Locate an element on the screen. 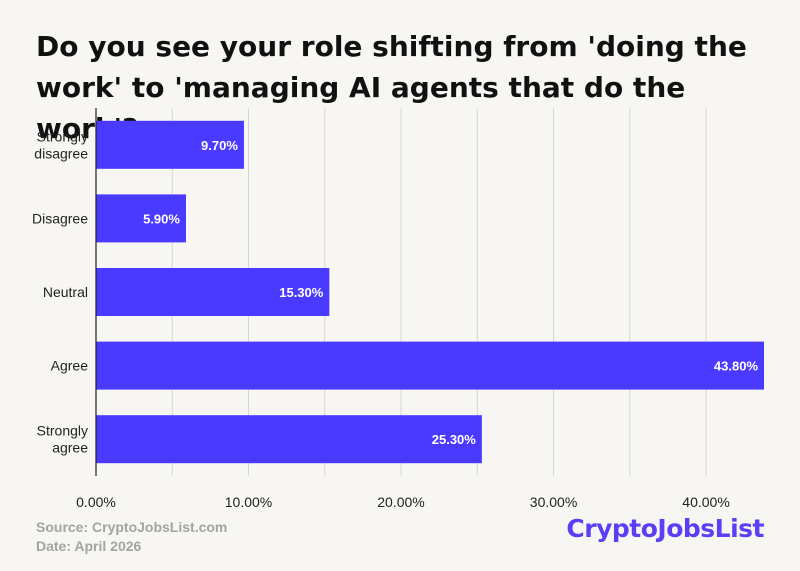 This screenshot has height=571, width=800. category-label: Agree is located at coordinates (70, 366).